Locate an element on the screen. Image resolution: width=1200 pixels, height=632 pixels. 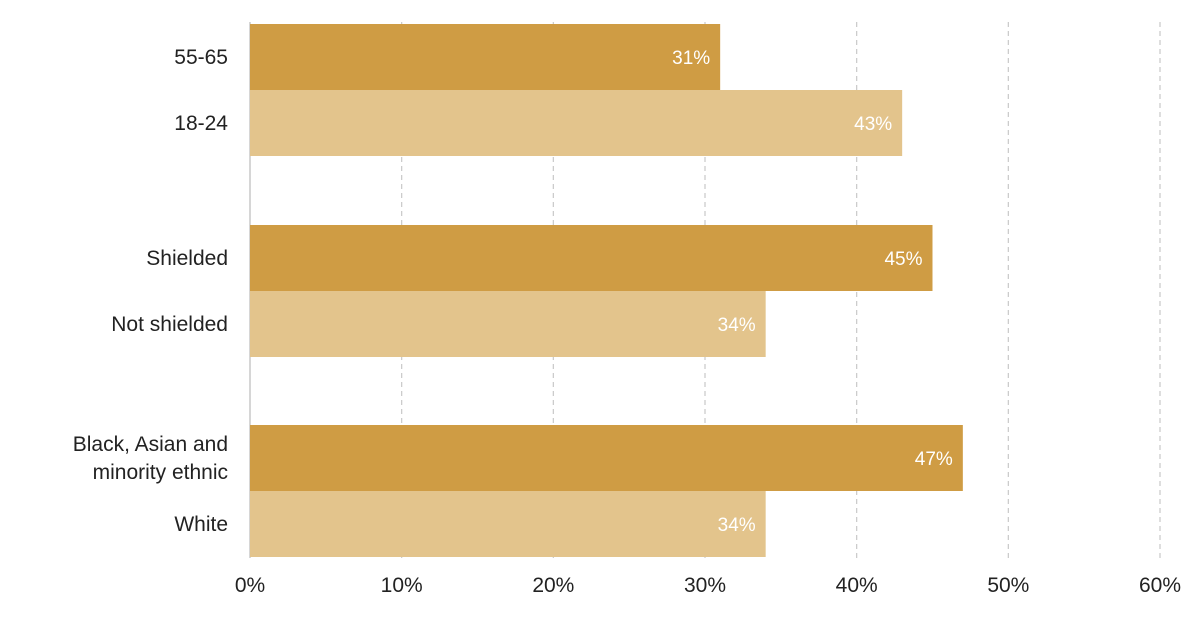
x-tick-label: 0% is located at coordinates (250, 585).